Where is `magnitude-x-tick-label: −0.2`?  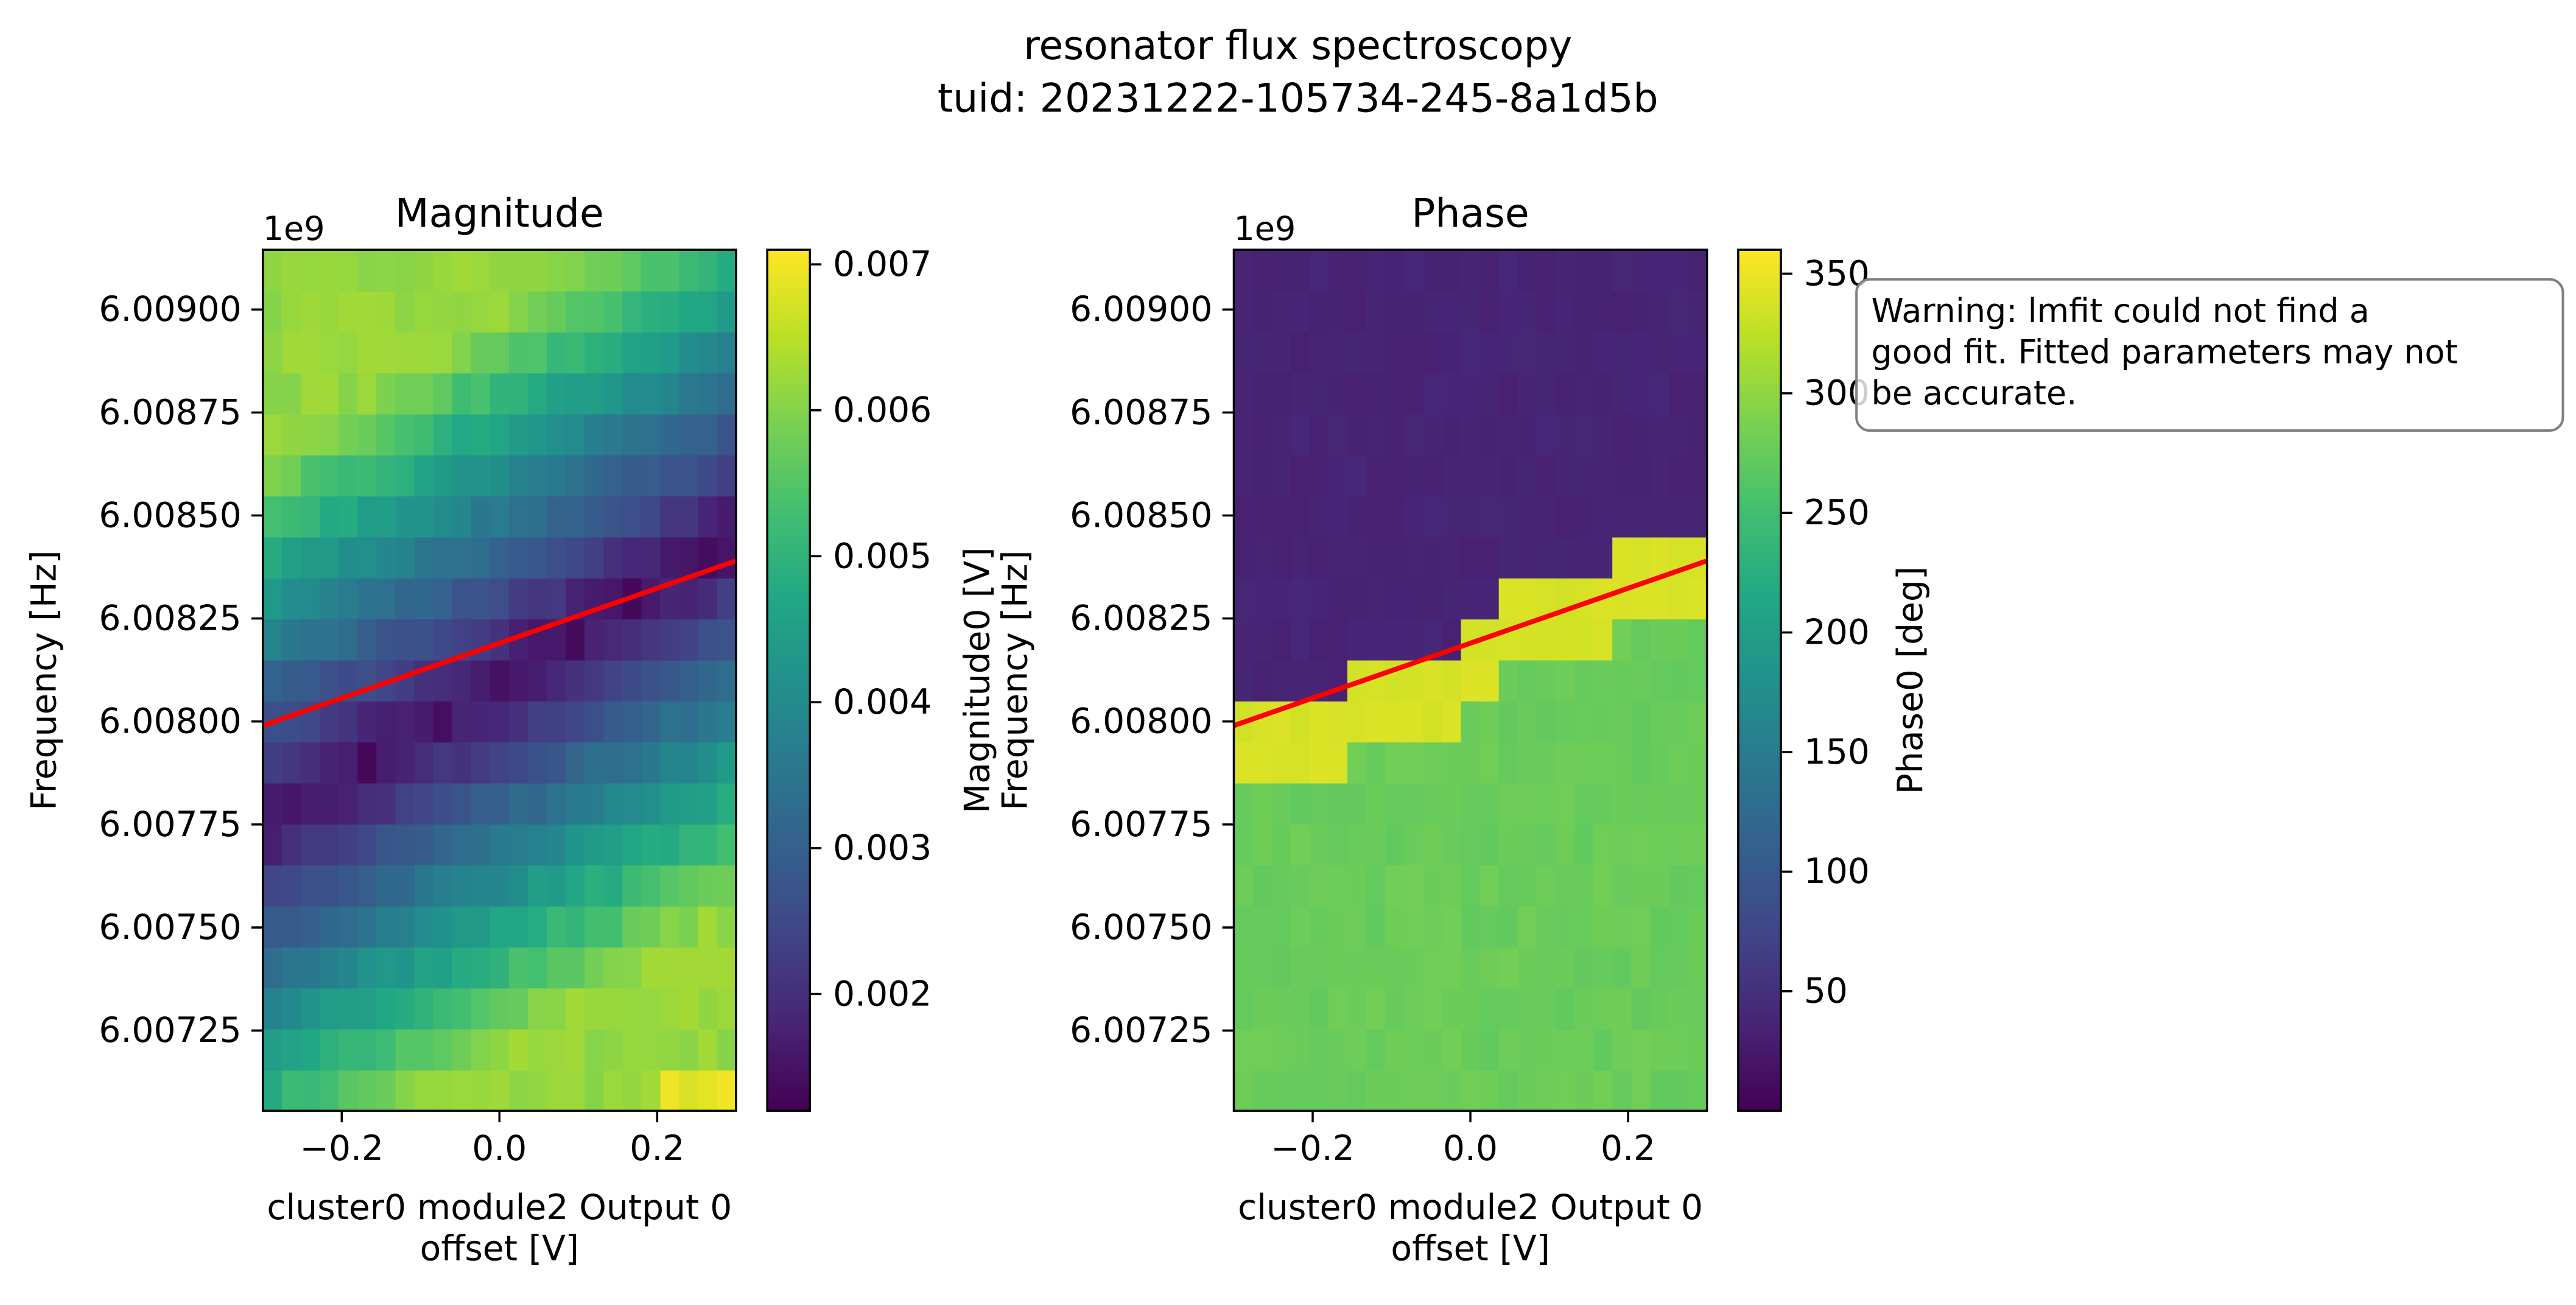
magnitude-x-tick-label: −0.2 is located at coordinates (342, 1148).